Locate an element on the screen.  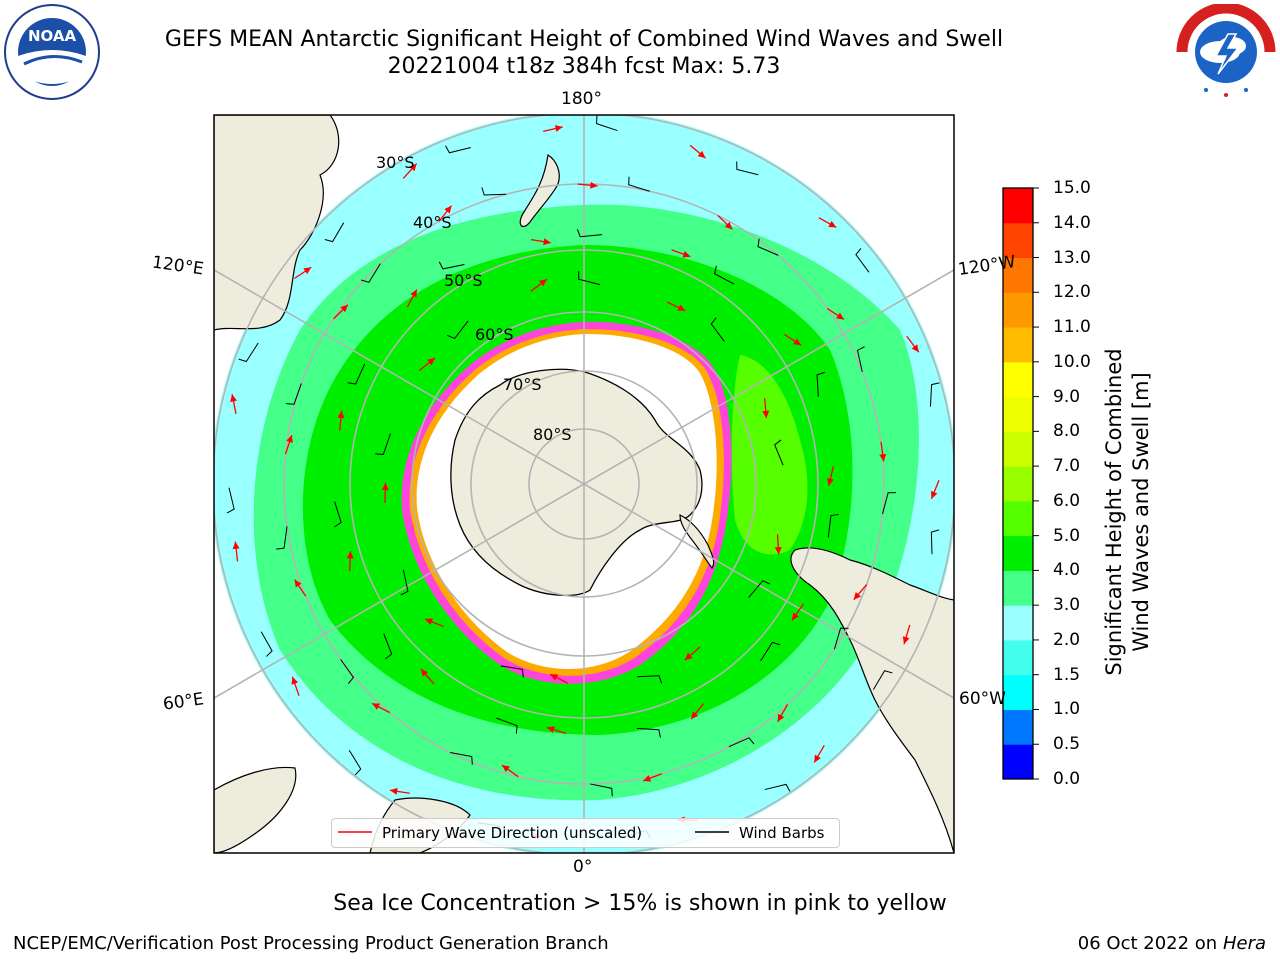
footer-date: 06 Oct 2022 on Hera is located at coordinates (1172, 943).